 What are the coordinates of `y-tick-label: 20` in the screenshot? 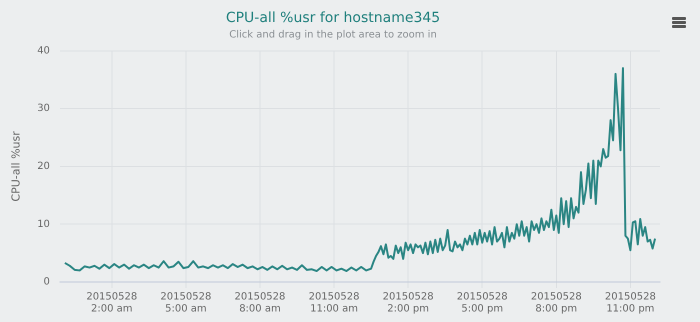 It's located at (43, 166).